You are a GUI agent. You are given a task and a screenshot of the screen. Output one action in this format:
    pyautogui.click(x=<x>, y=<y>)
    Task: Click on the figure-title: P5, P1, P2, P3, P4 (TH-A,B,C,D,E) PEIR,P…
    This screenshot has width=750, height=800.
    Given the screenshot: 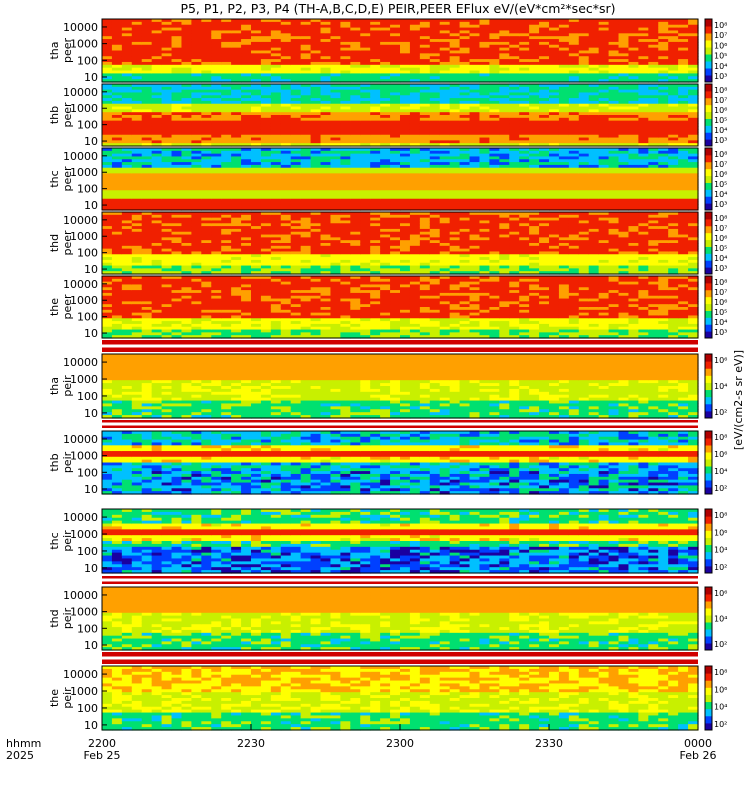 What is the action you would take?
    pyautogui.click(x=397, y=8)
    